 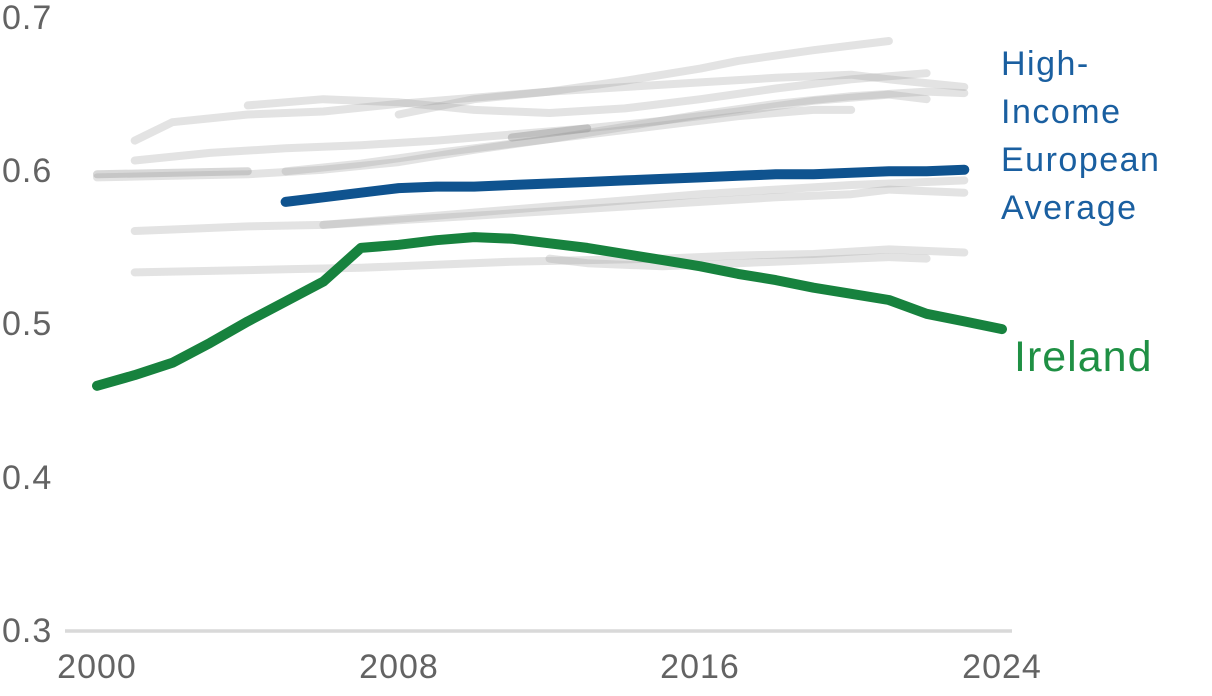 I want to click on x-axis-tick-label: 2008, so click(x=399, y=667).